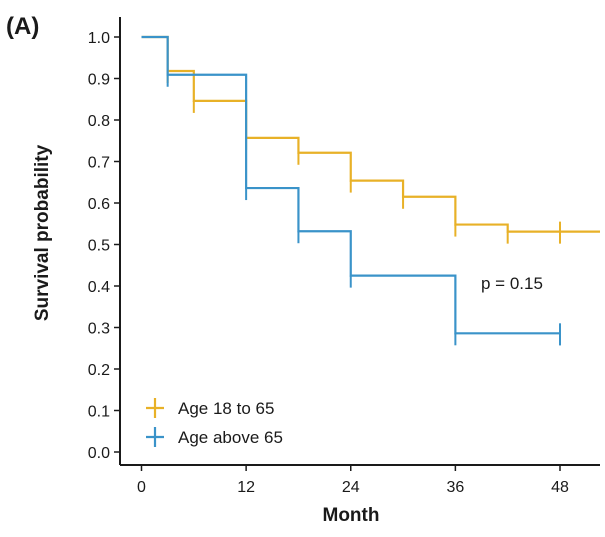  What do you see at coordinates (214, 422) in the screenshot?
I see `legend: Age 18 to 65 Age above 65` at bounding box center [214, 422].